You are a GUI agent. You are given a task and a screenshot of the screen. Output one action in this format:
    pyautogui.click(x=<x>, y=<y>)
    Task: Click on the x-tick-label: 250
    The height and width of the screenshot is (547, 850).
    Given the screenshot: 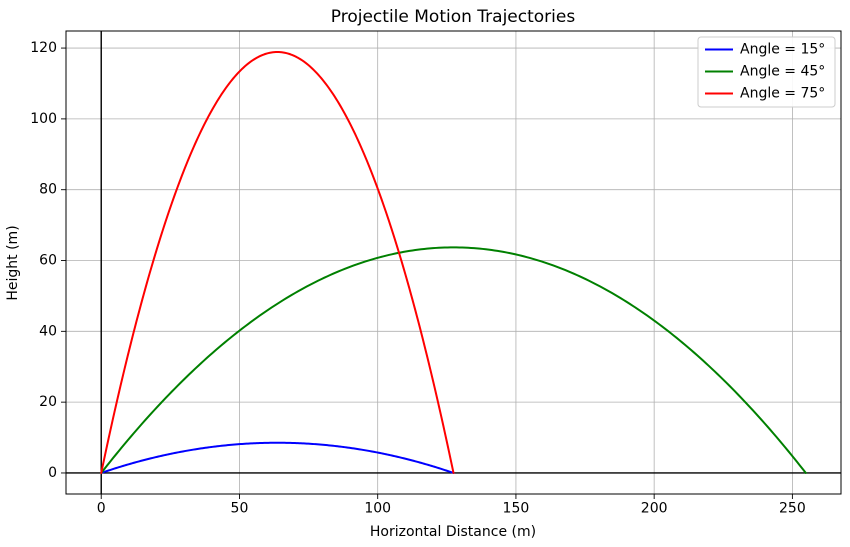 What is the action you would take?
    pyautogui.click(x=792, y=509)
    